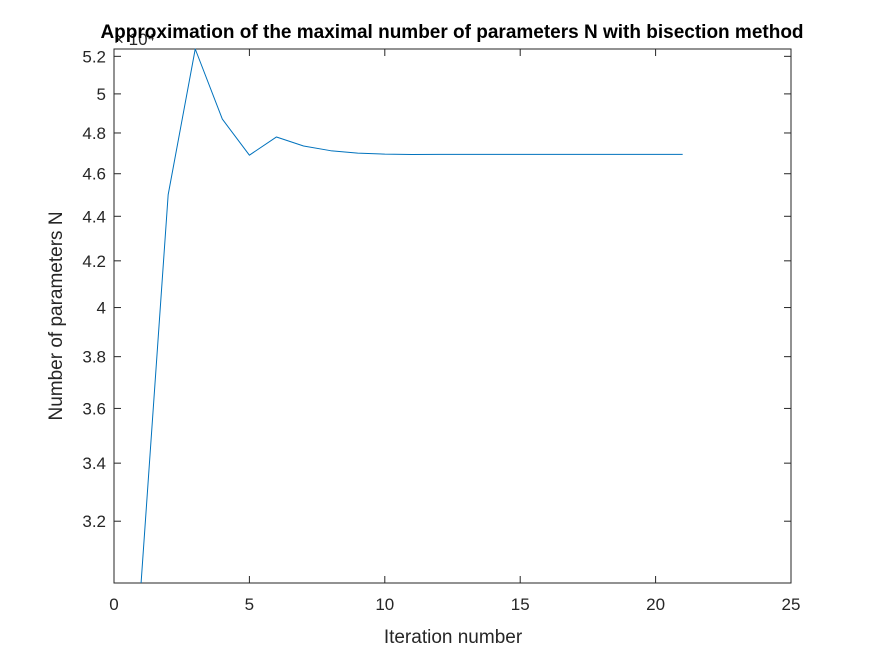 The image size is (875, 656). What do you see at coordinates (94, 216) in the screenshot?
I see `y-tick-label: 4.4` at bounding box center [94, 216].